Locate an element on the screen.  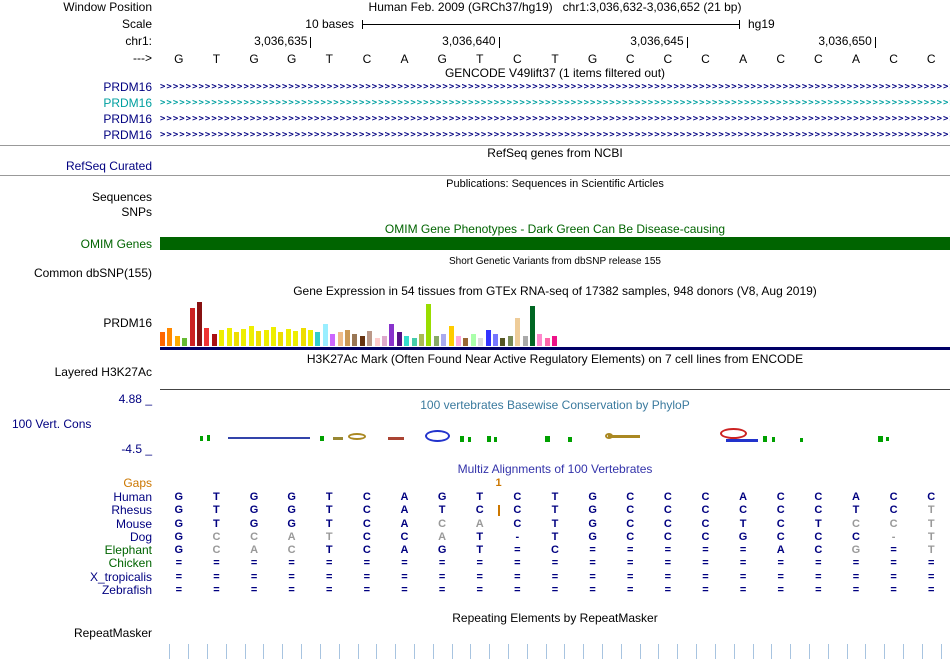
species-label-human: Human is located at coordinates (132, 497).